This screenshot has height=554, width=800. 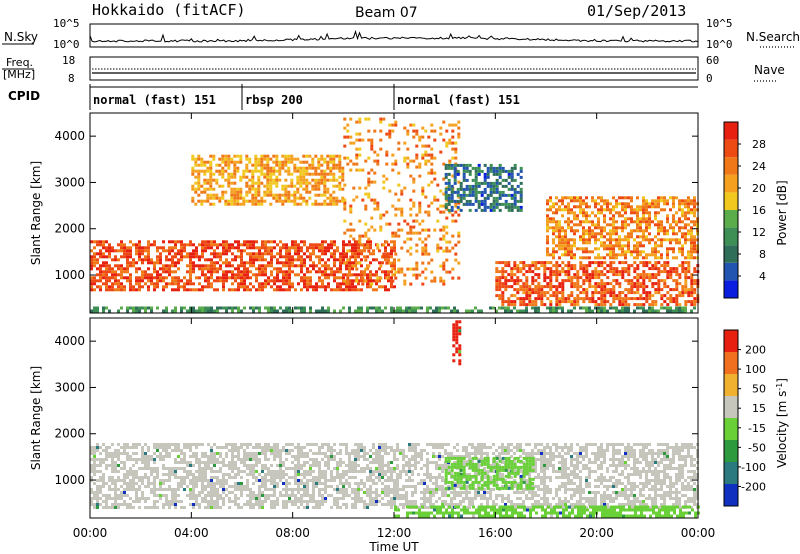 What do you see at coordinates (759, 210) in the screenshot?
I see `colorbar-tick-3: 16` at bounding box center [759, 210].